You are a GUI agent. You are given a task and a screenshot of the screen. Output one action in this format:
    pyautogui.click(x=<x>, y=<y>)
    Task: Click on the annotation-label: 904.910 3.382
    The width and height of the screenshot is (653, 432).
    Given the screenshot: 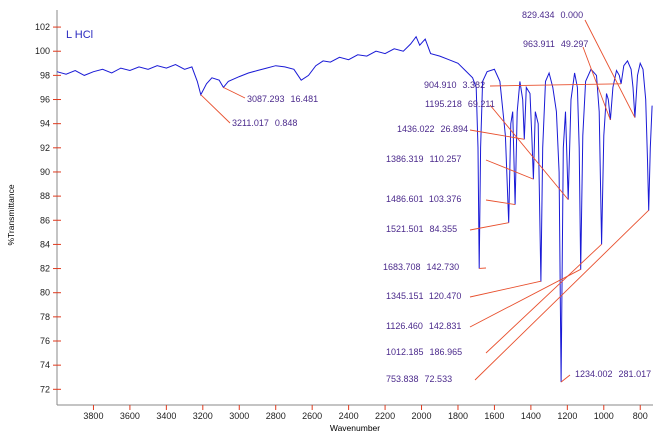 What is the action you would take?
    pyautogui.click(x=454, y=85)
    